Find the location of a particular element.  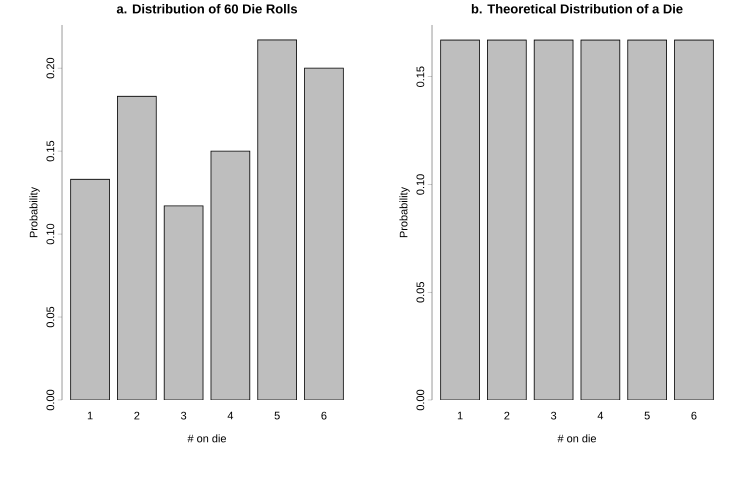

chart-title: a. Distribution of 60 Die Rolls is located at coordinates (207, 9).